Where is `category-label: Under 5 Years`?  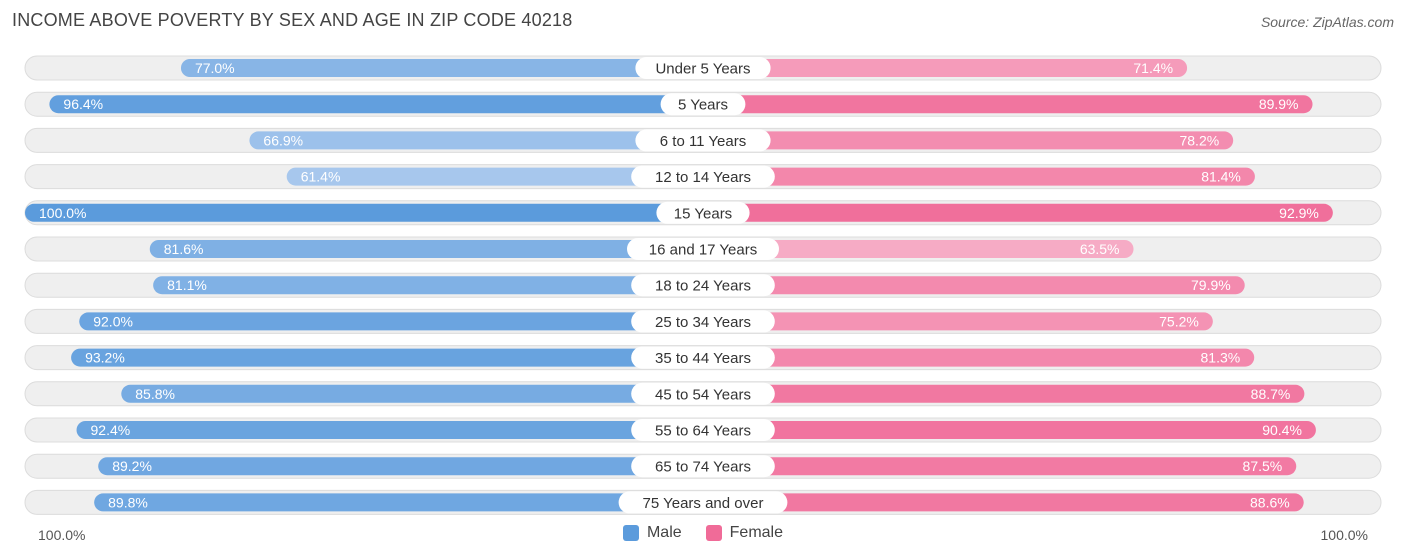
category-label: Under 5 Years is located at coordinates (702, 69).